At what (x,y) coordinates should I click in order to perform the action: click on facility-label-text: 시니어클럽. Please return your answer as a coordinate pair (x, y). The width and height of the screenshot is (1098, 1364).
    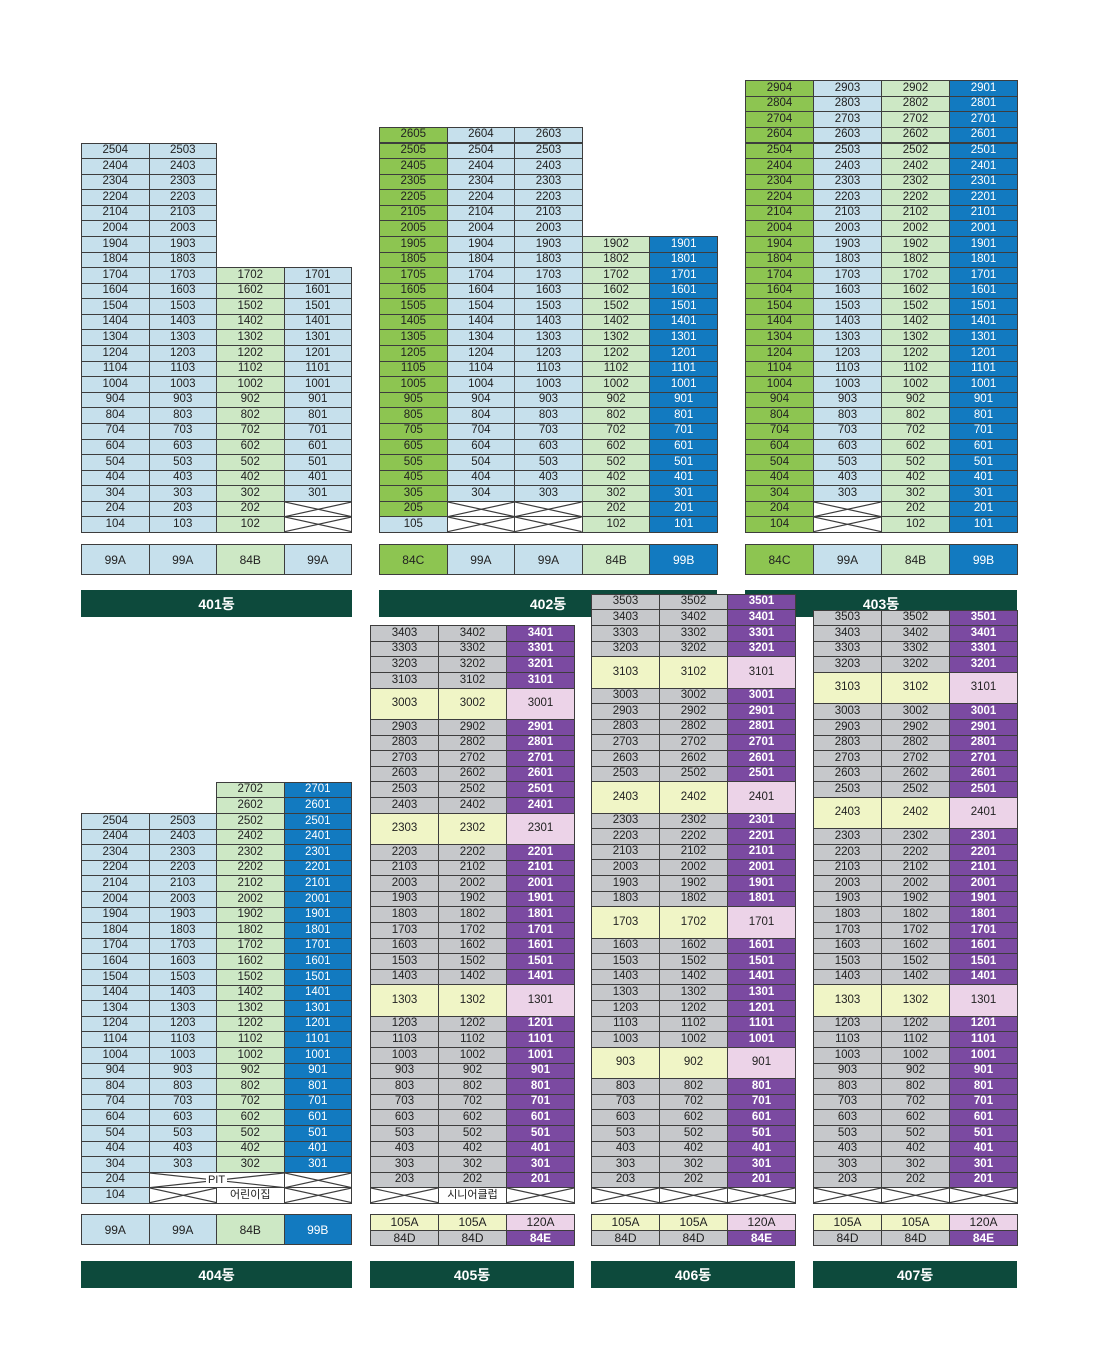
    Looking at the image, I should click on (472, 1195).